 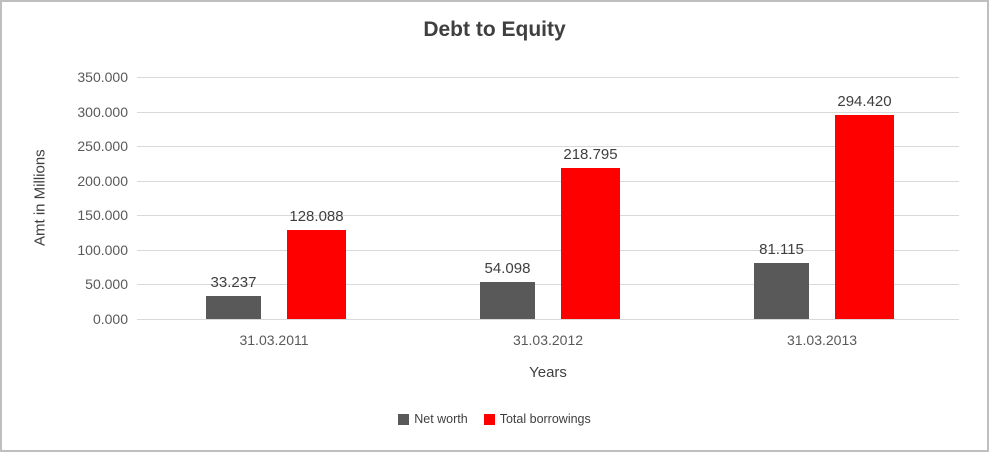 I want to click on x-axis-title: Years, so click(x=548, y=372).